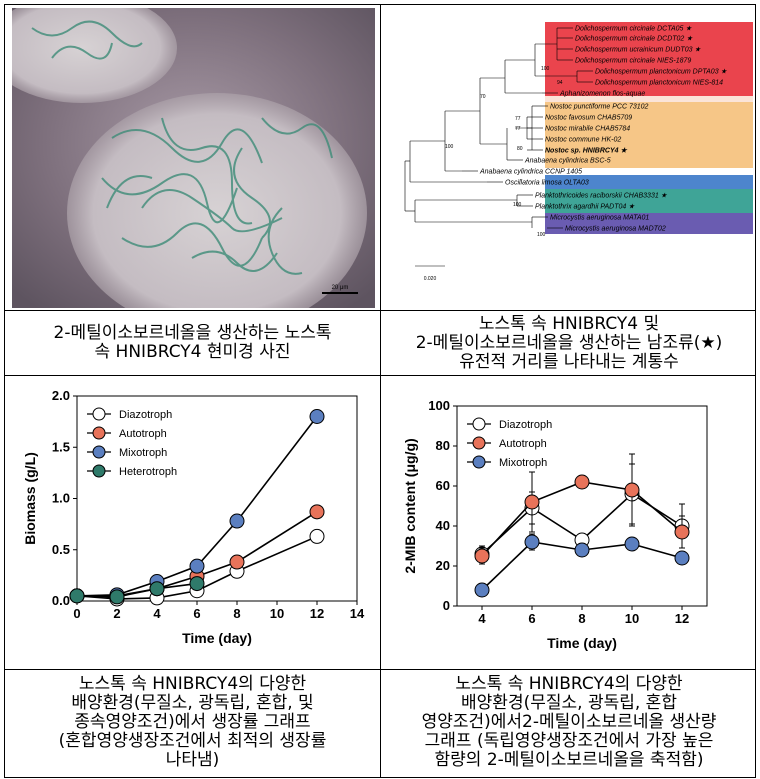 Image resolution: width=760 pixels, height=779 pixels. I want to click on y-tick-label: 1.5, so click(61, 446).